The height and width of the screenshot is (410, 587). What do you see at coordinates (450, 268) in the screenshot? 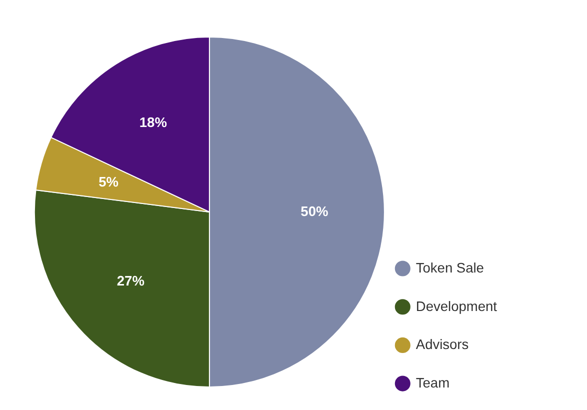
I see `legend-label: Token Sale` at bounding box center [450, 268].